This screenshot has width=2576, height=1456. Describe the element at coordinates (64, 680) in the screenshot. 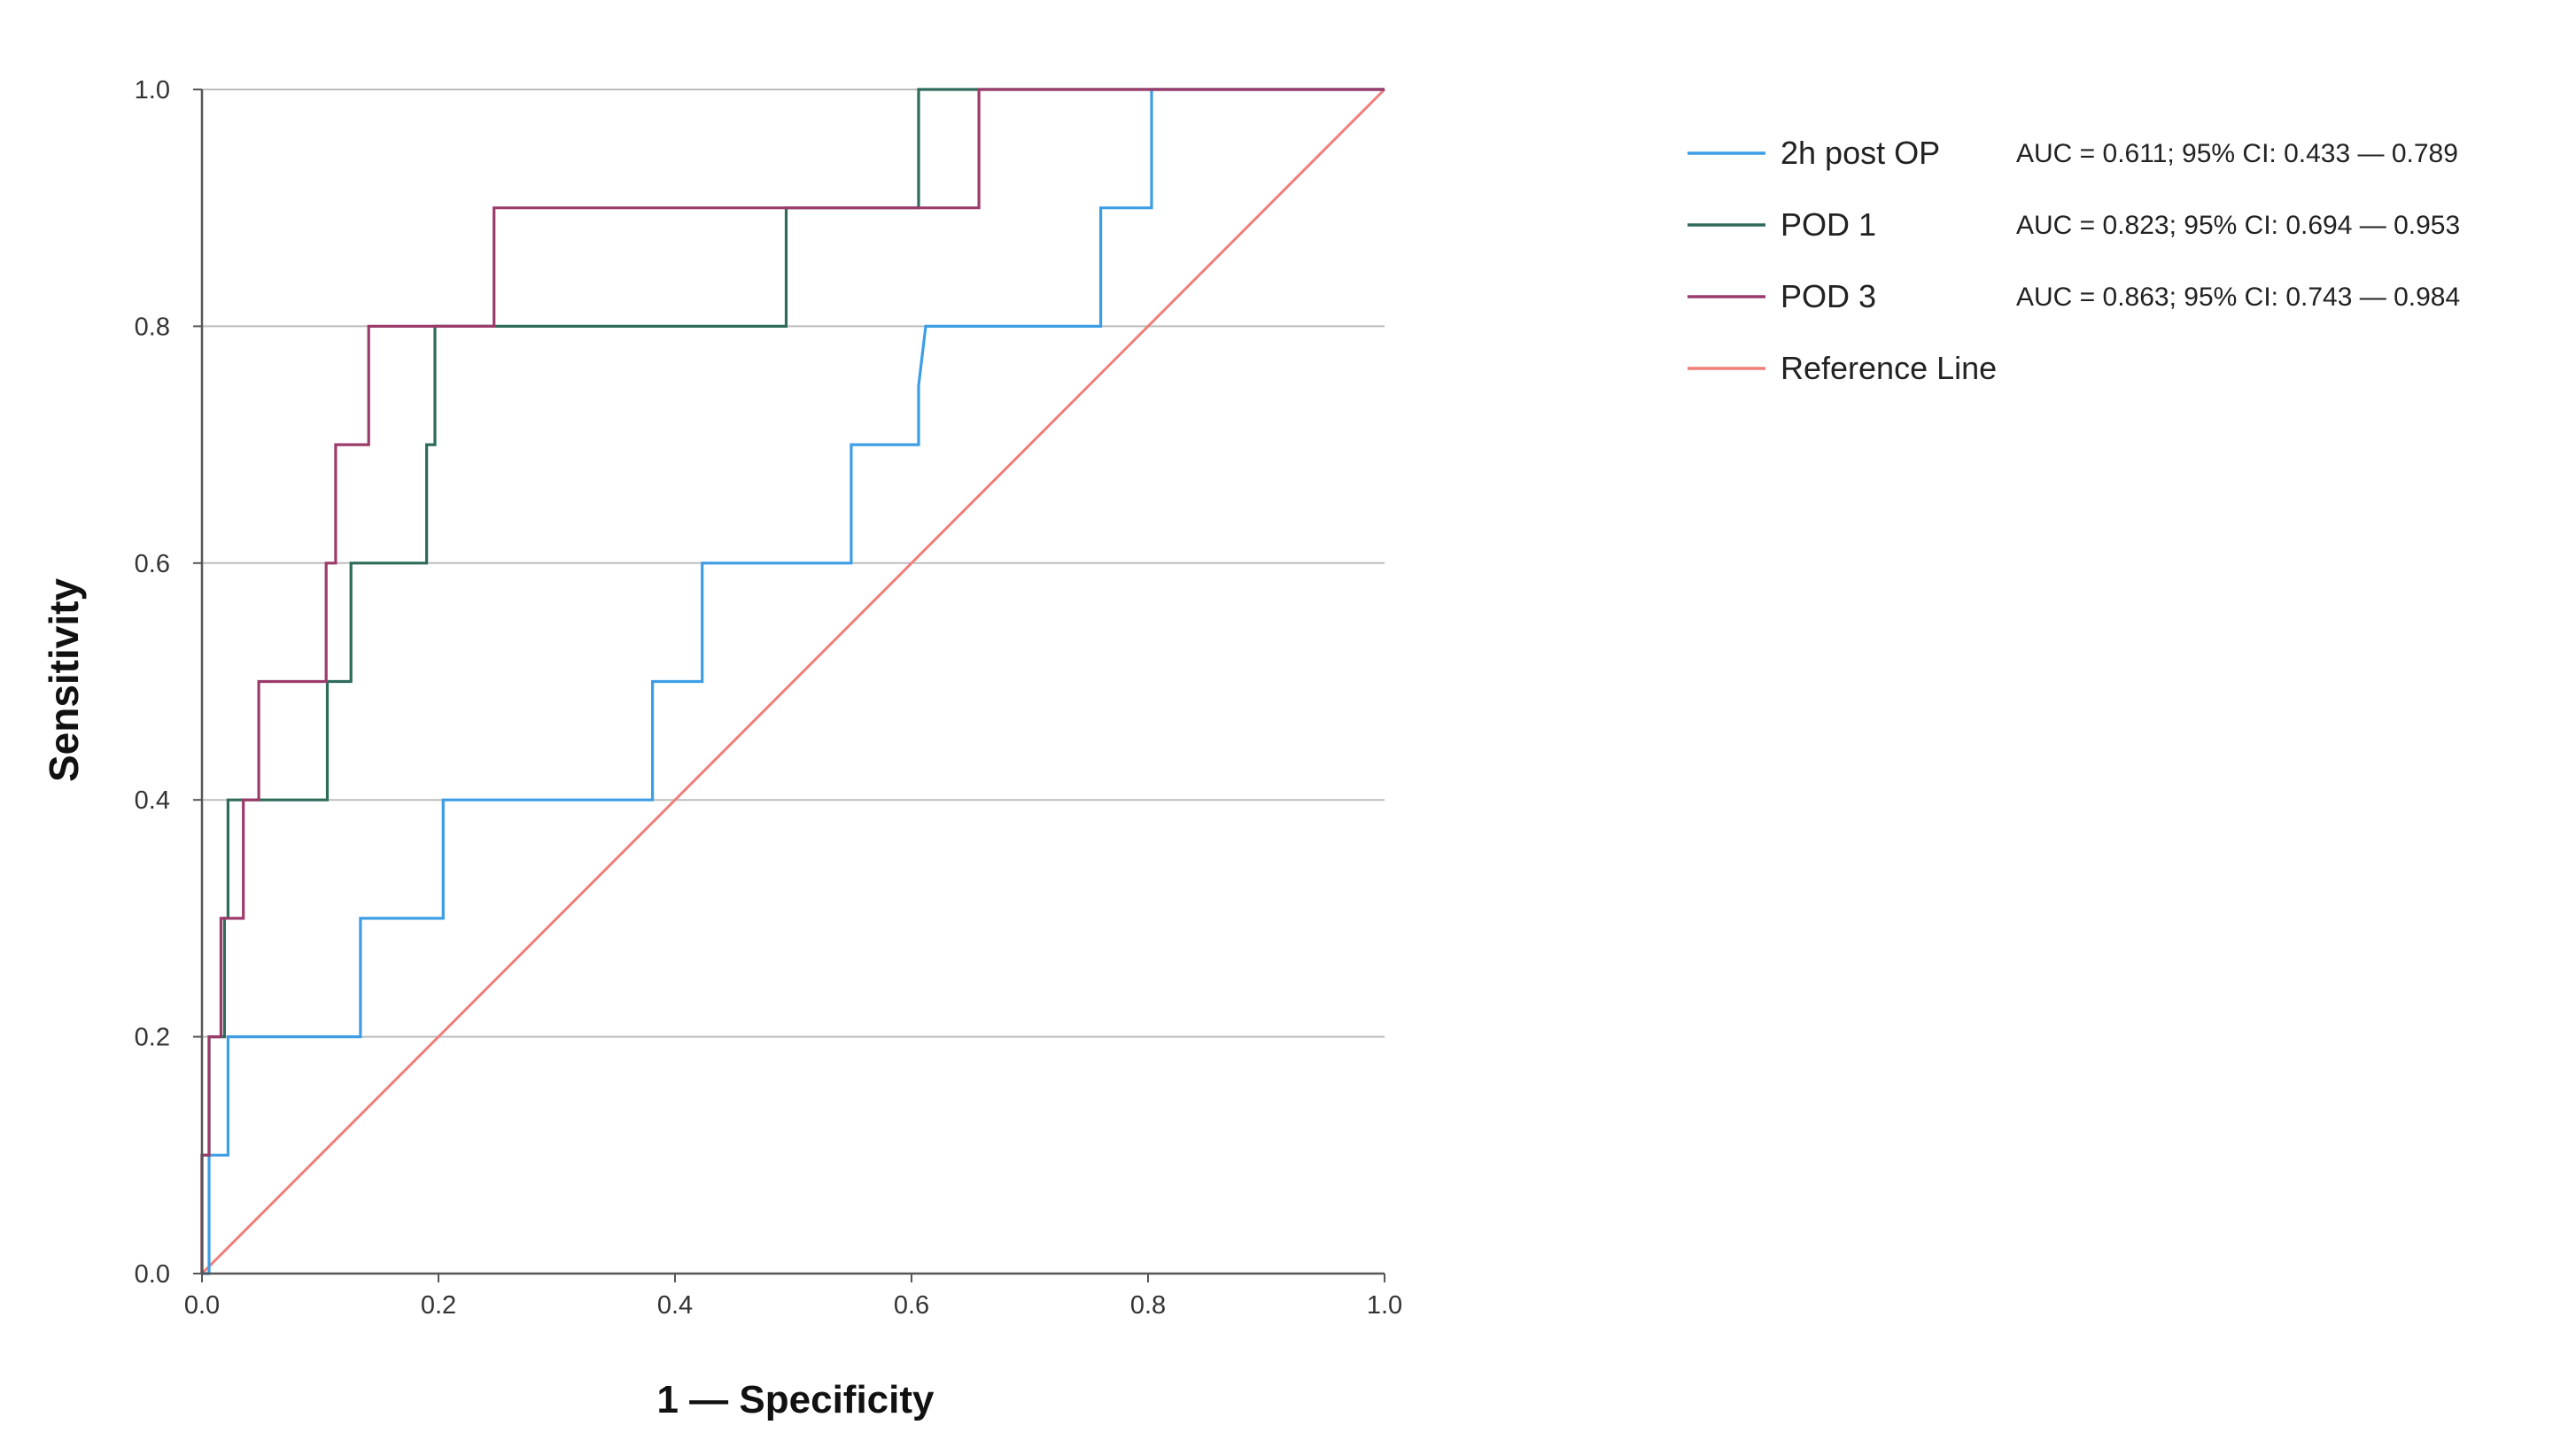

I see `y-axis-title: Sensitivity` at that location.